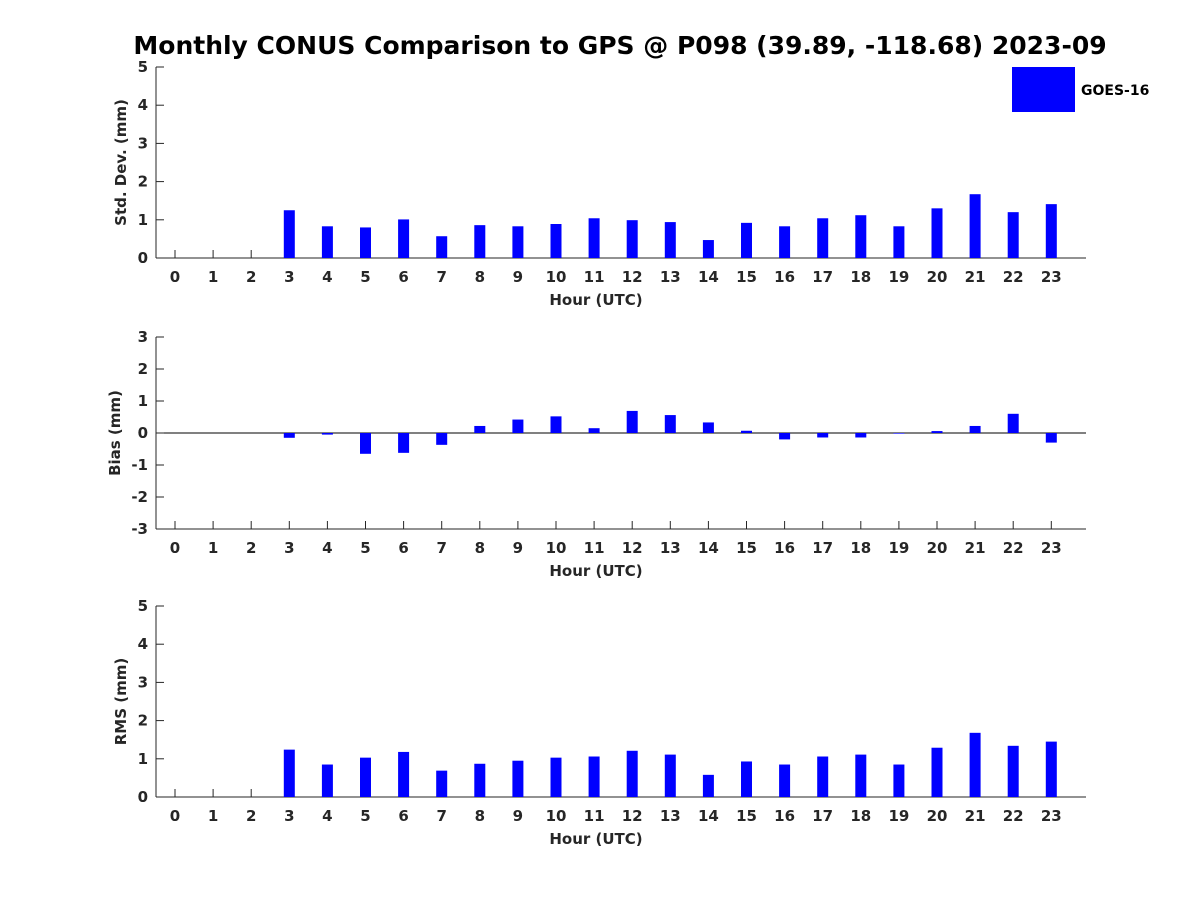 This screenshot has width=1200, height=900. What do you see at coordinates (556, 548) in the screenshot?
I see `x-tick-label: 10` at bounding box center [556, 548].